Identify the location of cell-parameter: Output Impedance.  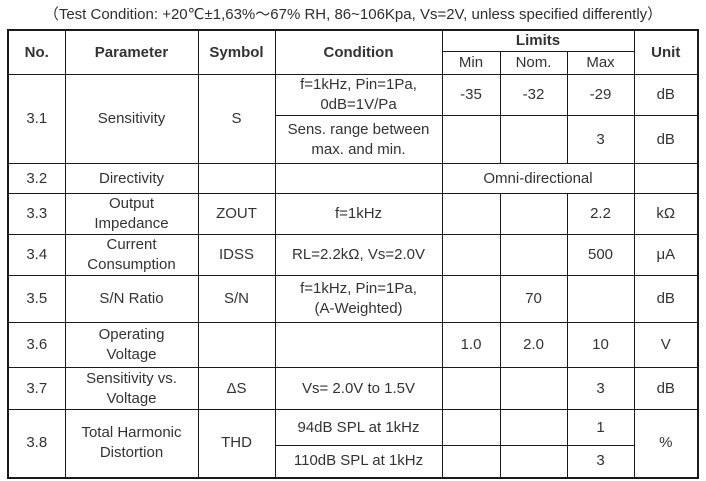
(131, 214).